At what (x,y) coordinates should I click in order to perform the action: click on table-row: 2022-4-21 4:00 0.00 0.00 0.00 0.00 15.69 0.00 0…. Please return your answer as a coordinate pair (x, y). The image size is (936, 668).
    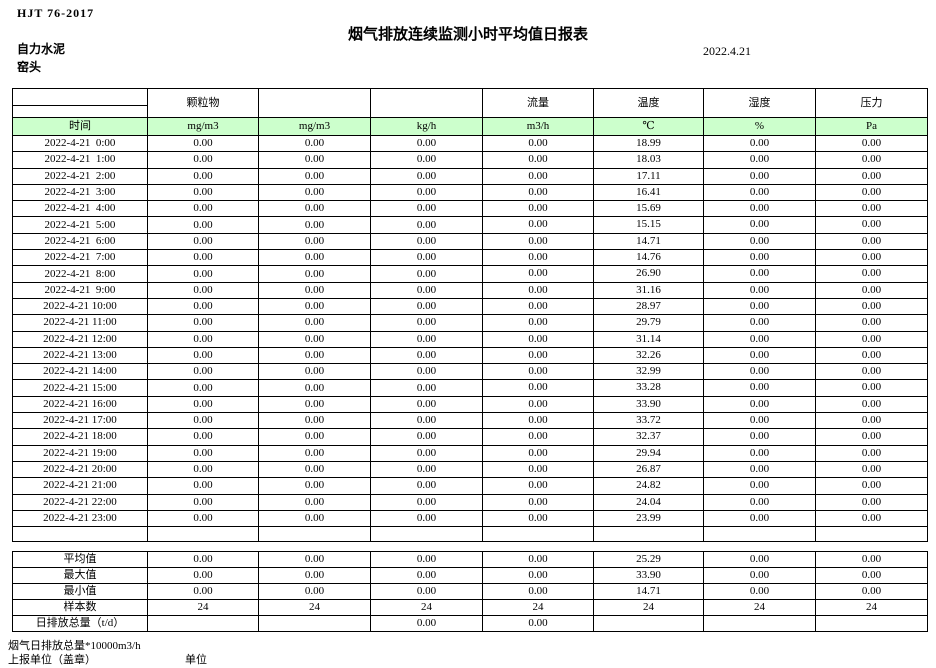
    Looking at the image, I should click on (470, 209).